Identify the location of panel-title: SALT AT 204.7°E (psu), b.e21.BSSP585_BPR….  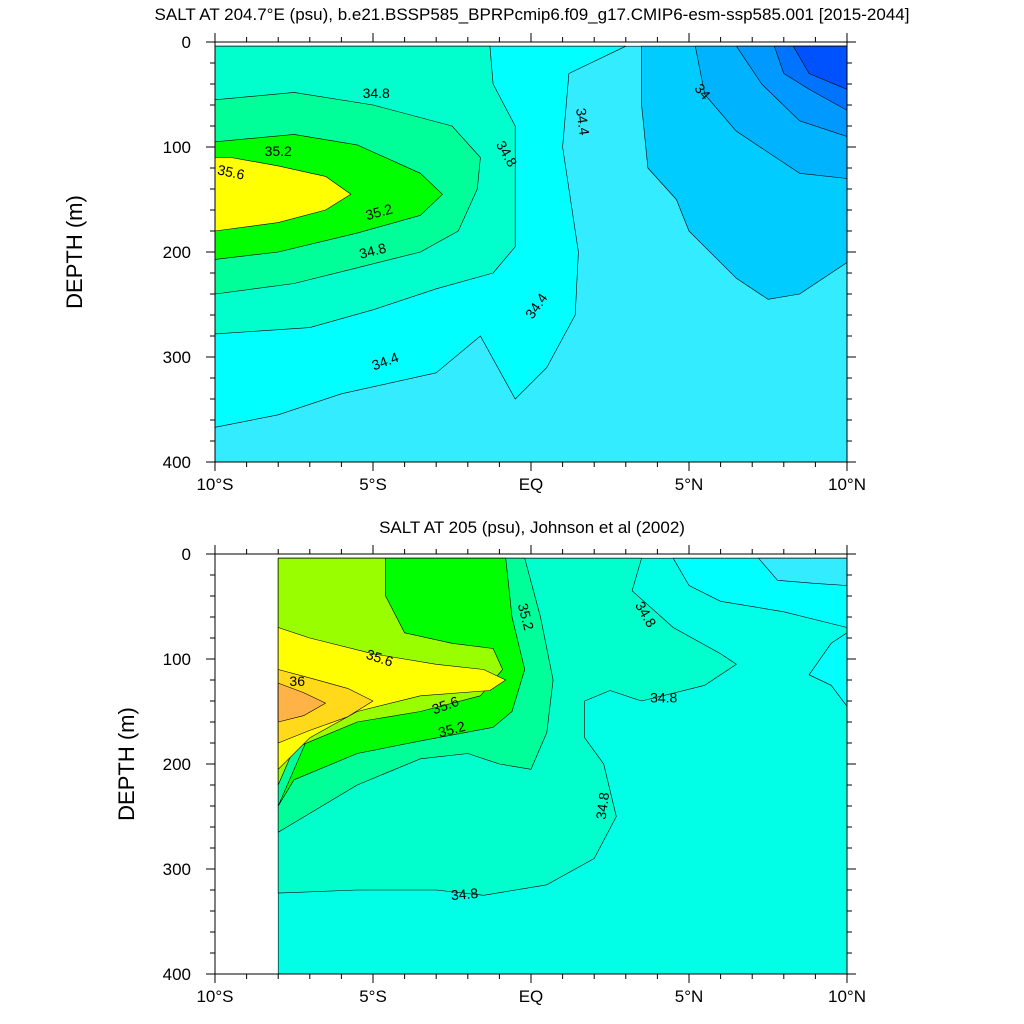
(532, 14).